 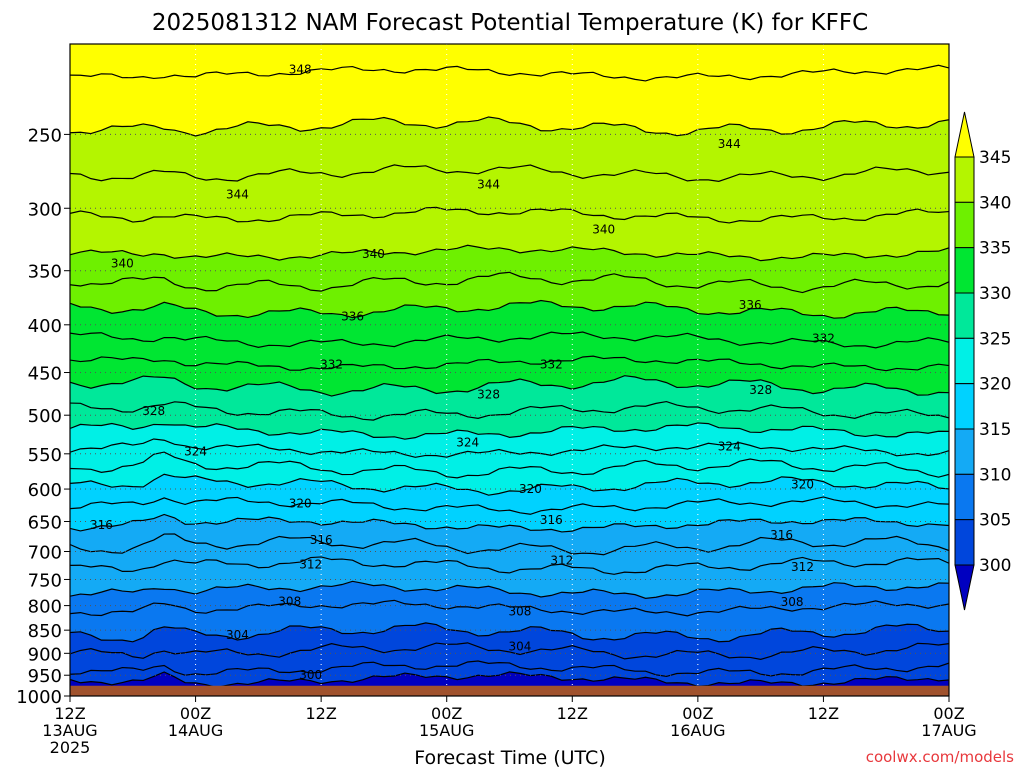 I want to click on y-tick-label: 1000, so click(x=39, y=697).